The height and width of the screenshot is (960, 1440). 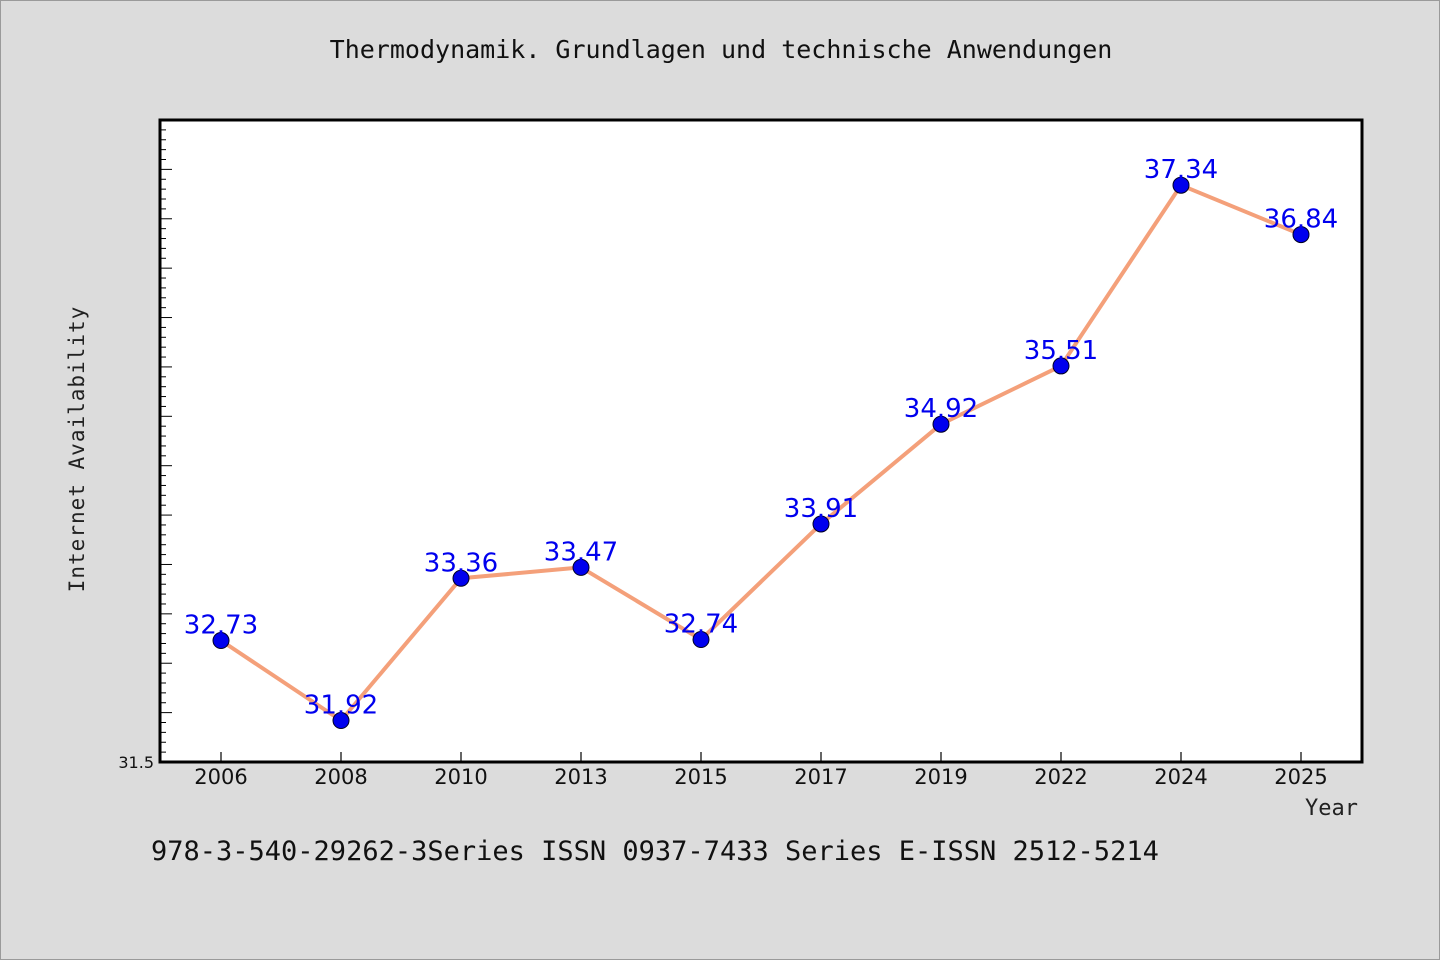 I want to click on x-tick-label: 2006, so click(x=220, y=777).